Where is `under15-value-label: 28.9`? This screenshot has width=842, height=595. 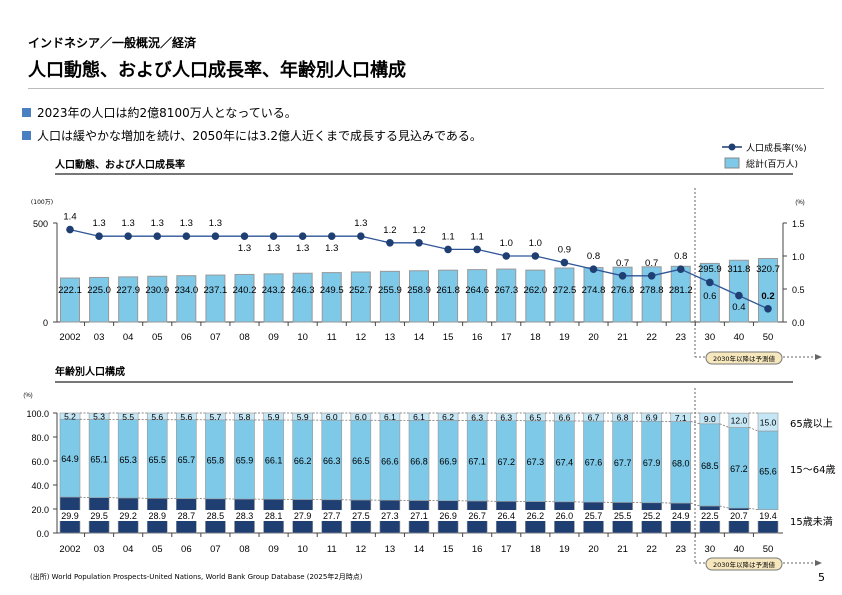
under15-value-label: 28.9 is located at coordinates (157, 516).